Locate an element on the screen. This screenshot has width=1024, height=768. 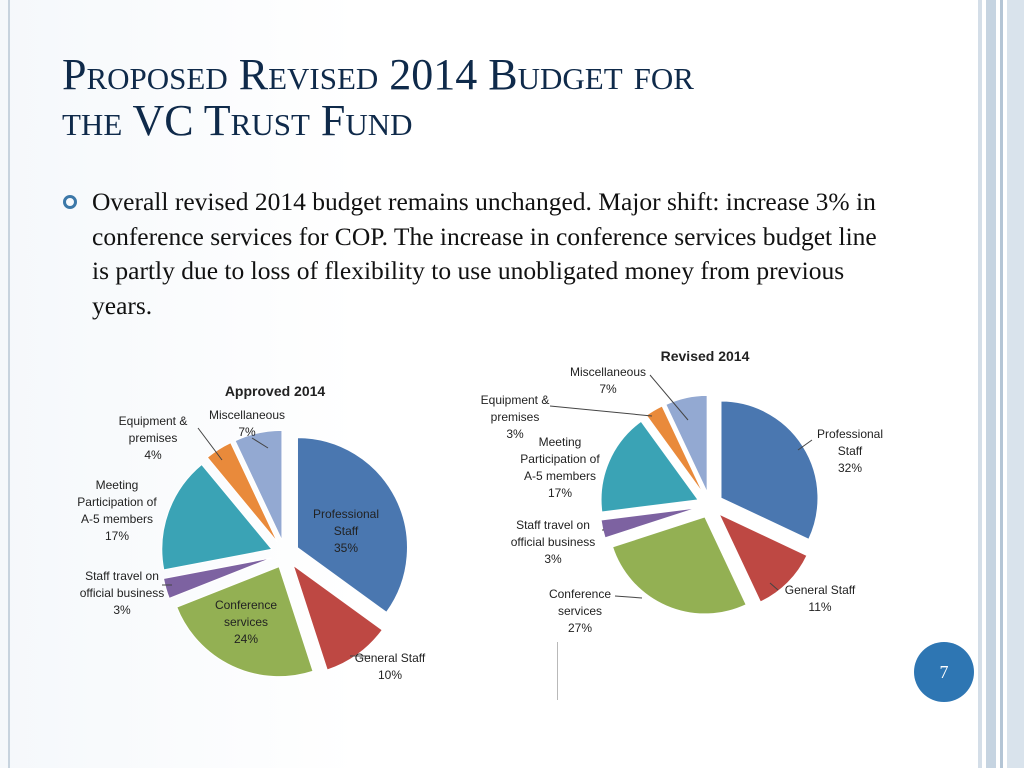
title-line-1: Proposed Revised 2014 Budget for is located at coordinates (378, 74).